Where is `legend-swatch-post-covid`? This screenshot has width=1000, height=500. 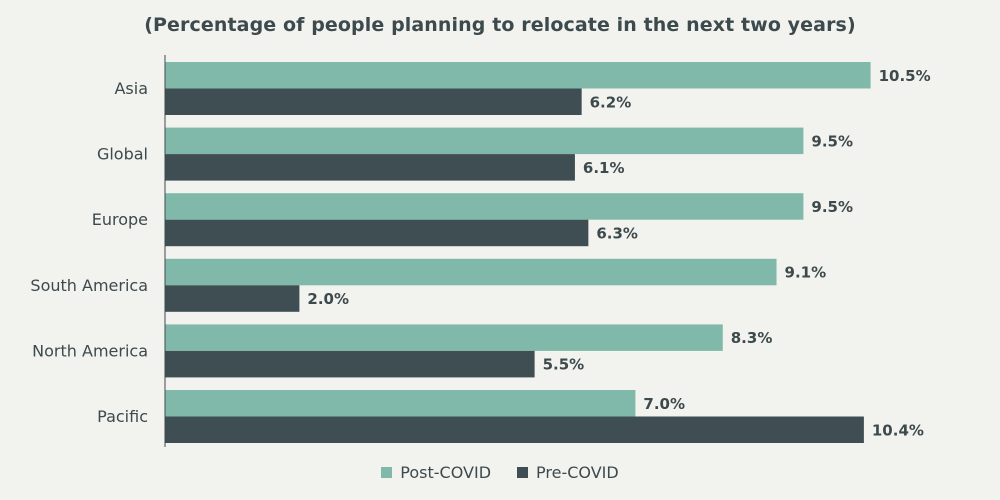 legend-swatch-post-covid is located at coordinates (387, 472).